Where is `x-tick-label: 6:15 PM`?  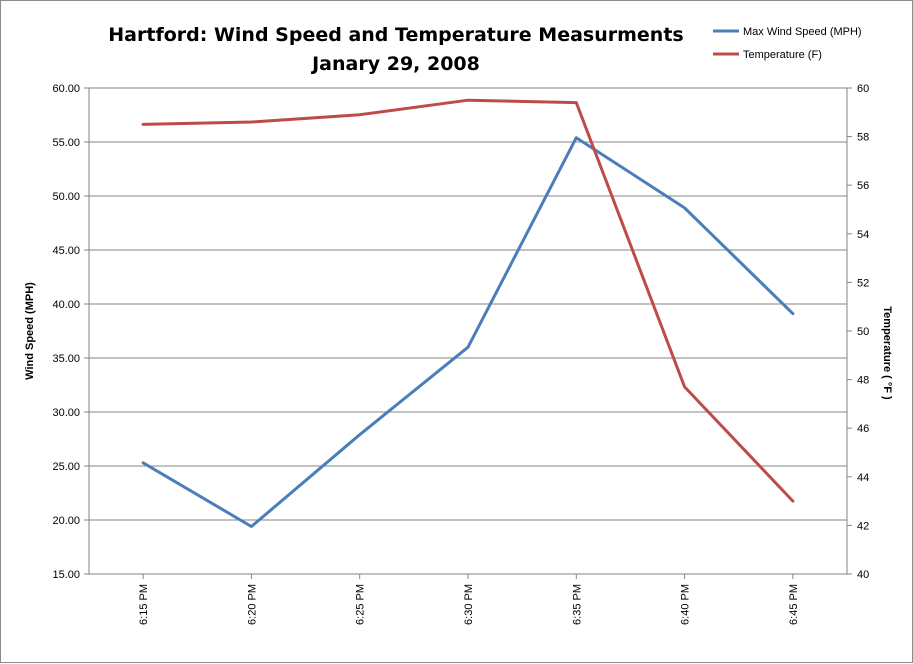
x-tick-label: 6:15 PM is located at coordinates (144, 604).